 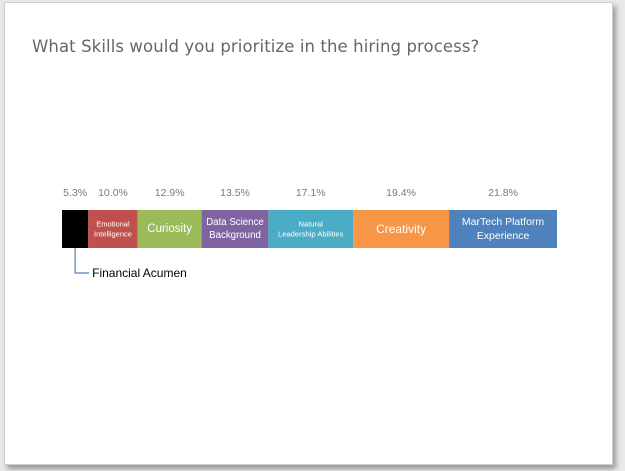 What do you see at coordinates (503, 236) in the screenshot?
I see `segment-label-martech-platform-experience-2: Experience` at bounding box center [503, 236].